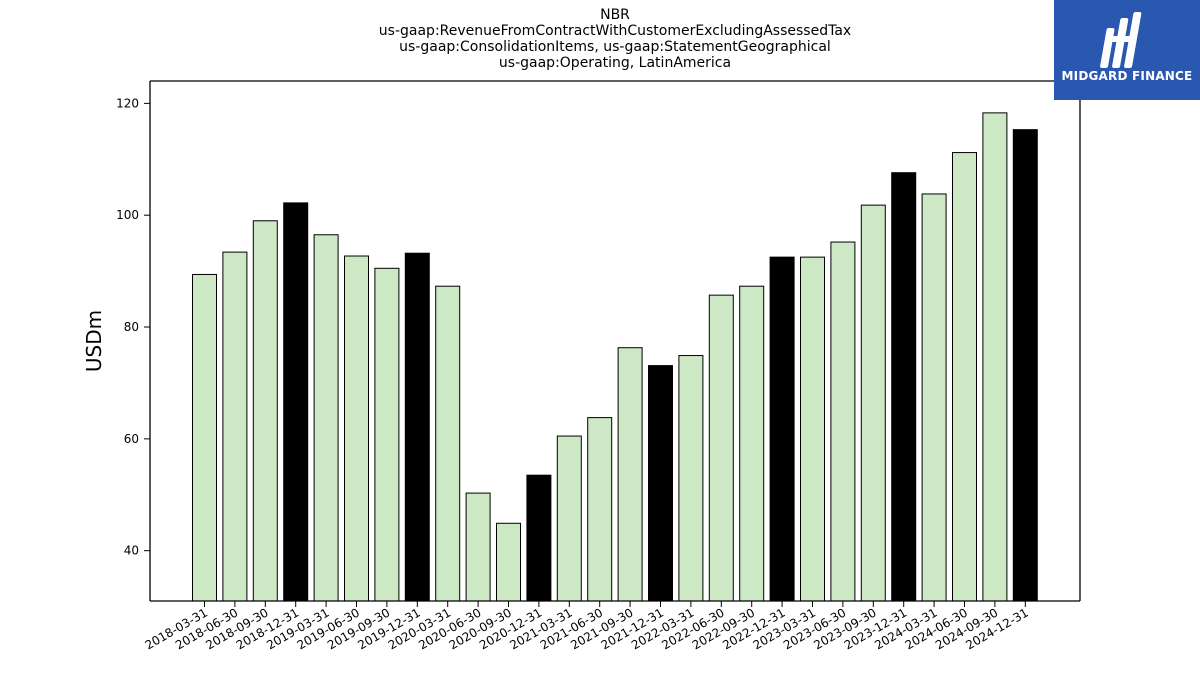  I want to click on chart-title-members: us-gaap:Operating, LatinAmerica, so click(615, 63).